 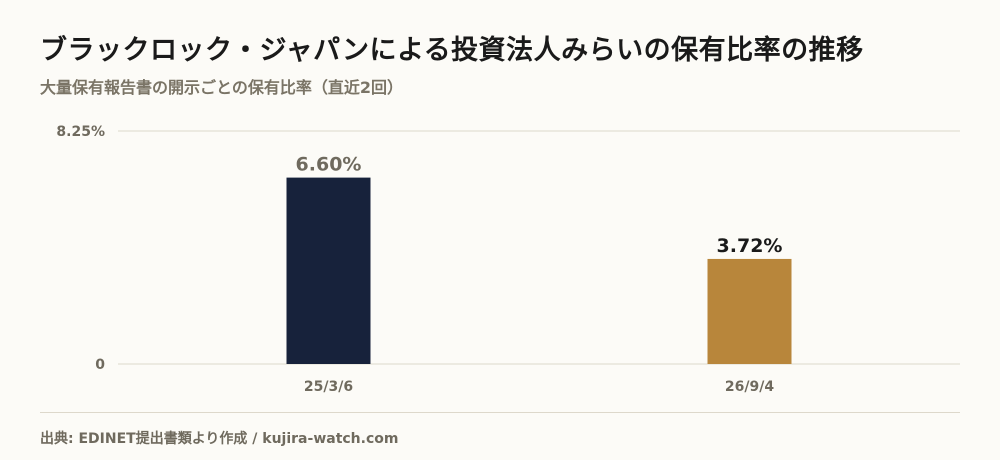 I want to click on footer-divider, so click(x=500, y=412).